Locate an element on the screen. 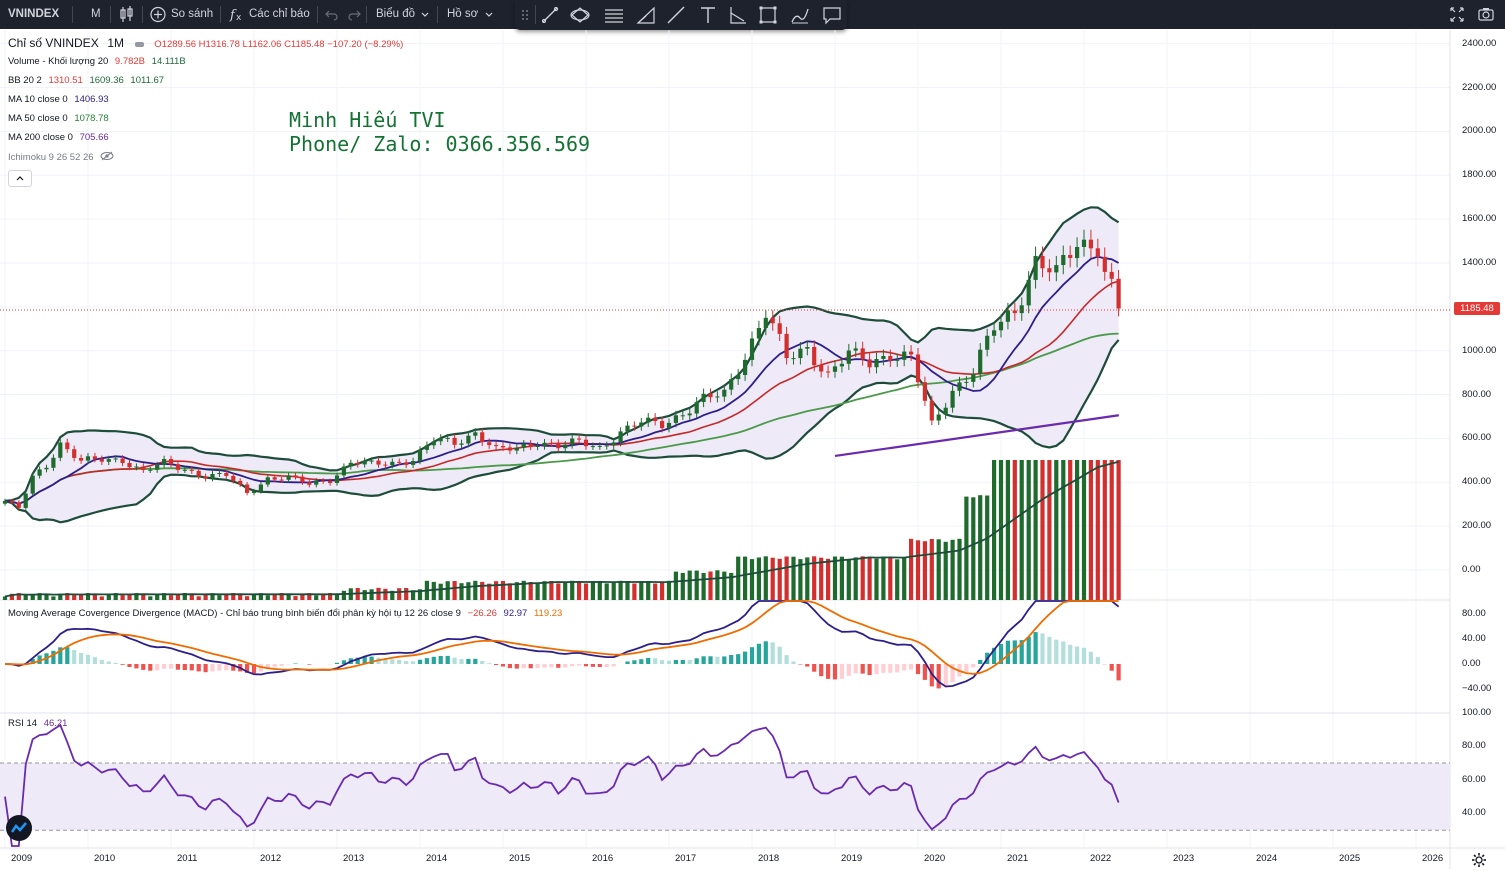 This screenshot has width=1505, height=871. time-axis-label: 2015 is located at coordinates (519, 858).